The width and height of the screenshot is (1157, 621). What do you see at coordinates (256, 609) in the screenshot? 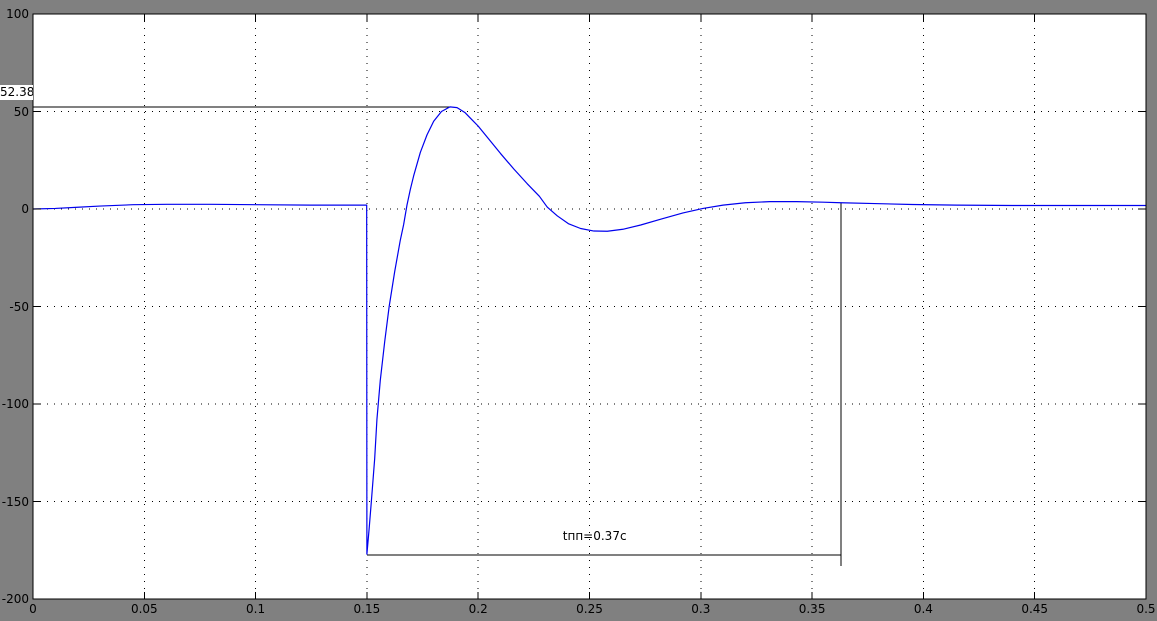
I see `x-tick-label: 0.1` at bounding box center [256, 609].